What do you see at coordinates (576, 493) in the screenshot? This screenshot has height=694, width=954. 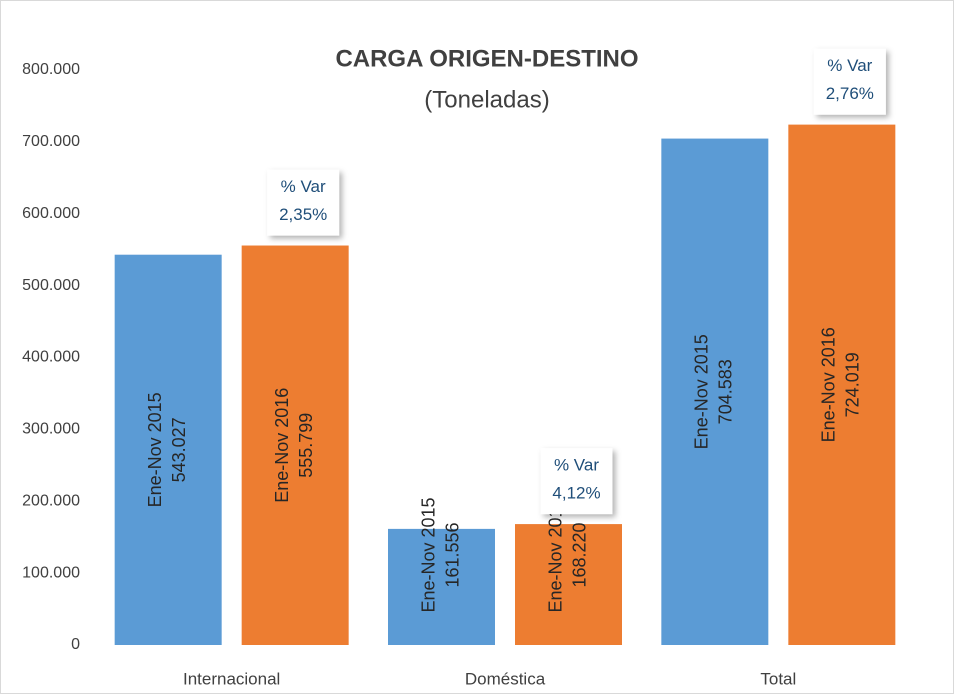 I see `annotation-text: 4,12%` at bounding box center [576, 493].